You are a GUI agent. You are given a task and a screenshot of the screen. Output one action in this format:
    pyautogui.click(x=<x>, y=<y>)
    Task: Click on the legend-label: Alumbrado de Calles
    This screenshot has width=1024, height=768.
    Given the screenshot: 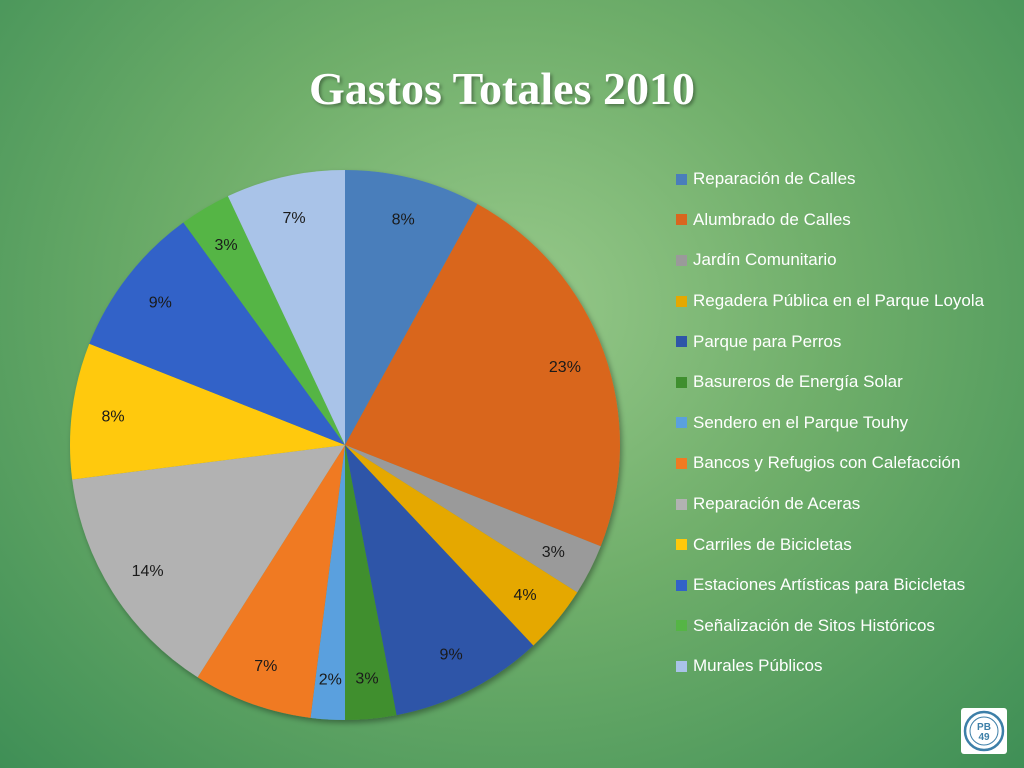 What is the action you would take?
    pyautogui.click(x=772, y=219)
    